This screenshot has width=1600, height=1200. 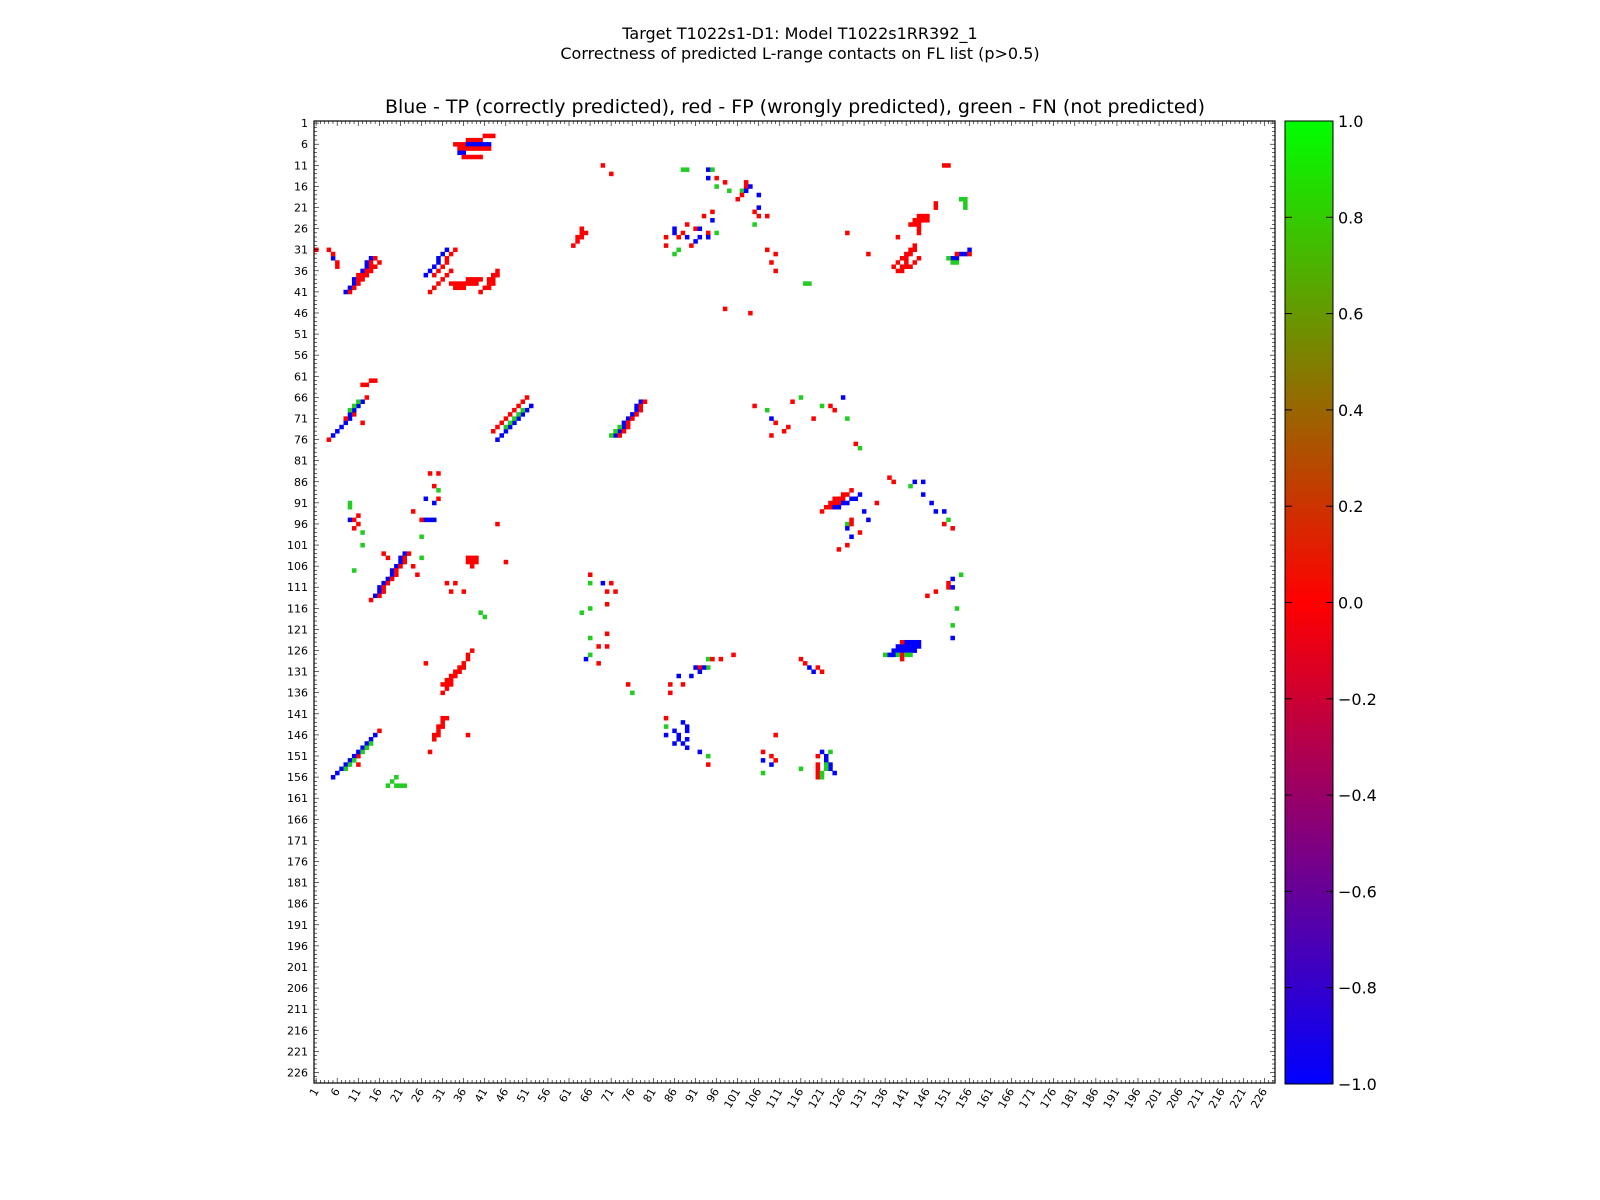 I want to click on y-tick-label: 141, so click(x=297, y=714).